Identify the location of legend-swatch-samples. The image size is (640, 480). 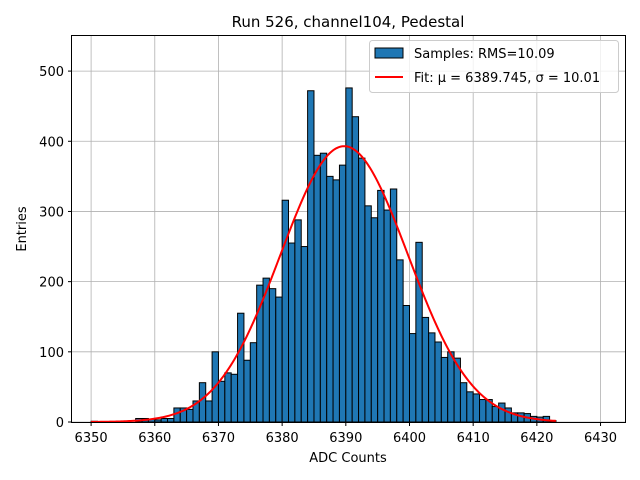
(389, 53).